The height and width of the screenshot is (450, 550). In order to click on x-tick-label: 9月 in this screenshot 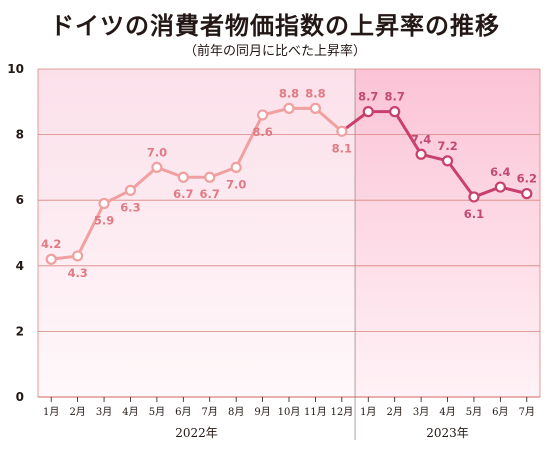, I will do `click(262, 412)`.